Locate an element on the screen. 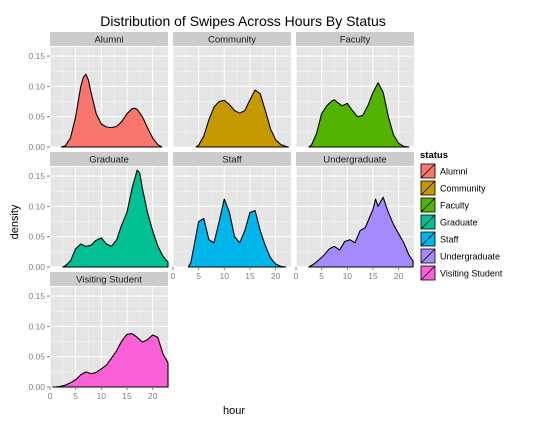 The image size is (549, 427). legend-item-undergraduate: Undergraduate is located at coordinates (459, 256).